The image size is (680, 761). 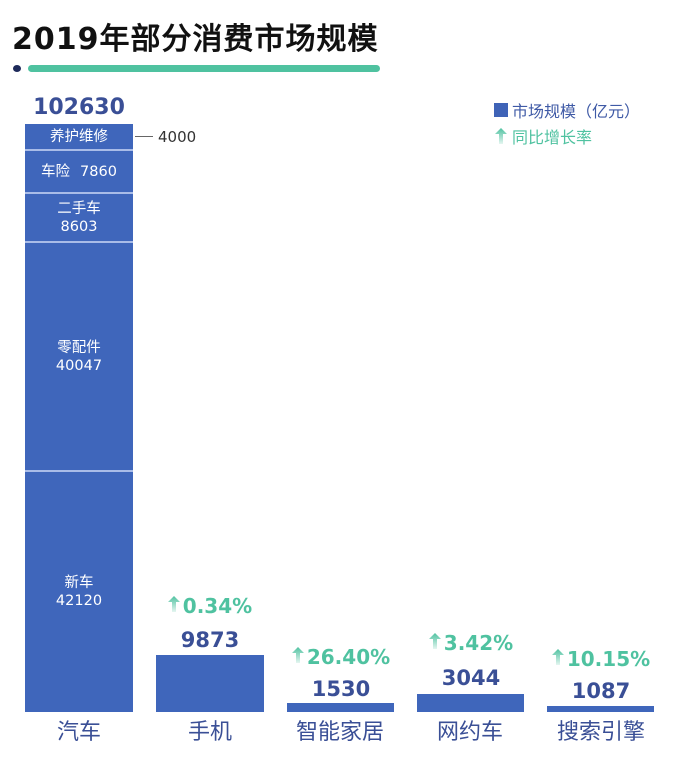 I want to click on segment-maintenance: 养护维修, so click(x=79, y=136).